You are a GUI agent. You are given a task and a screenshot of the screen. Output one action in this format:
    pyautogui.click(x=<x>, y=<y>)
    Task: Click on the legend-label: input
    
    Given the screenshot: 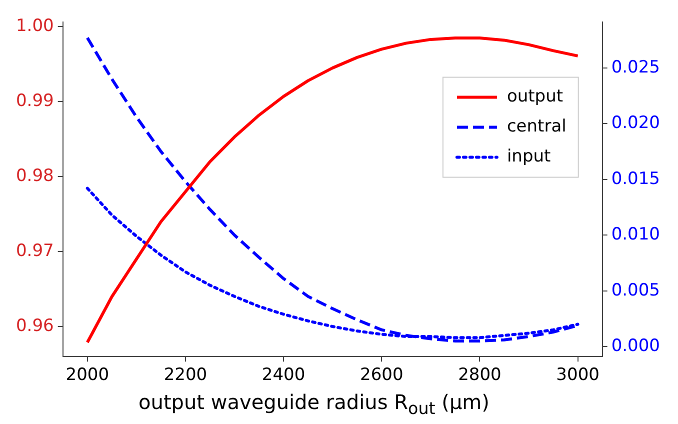 What is the action you would take?
    pyautogui.click(x=529, y=156)
    